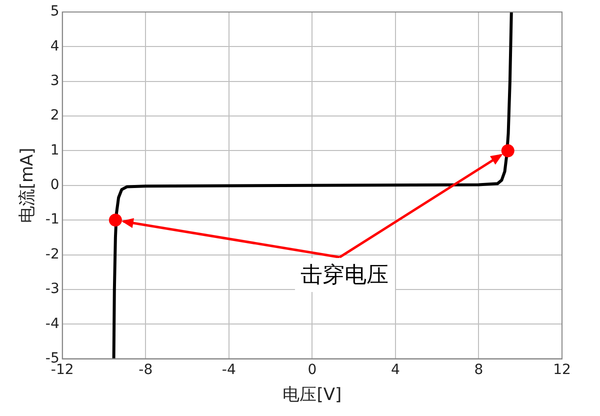  I want to click on y-tick-label: -1, so click(52, 220).